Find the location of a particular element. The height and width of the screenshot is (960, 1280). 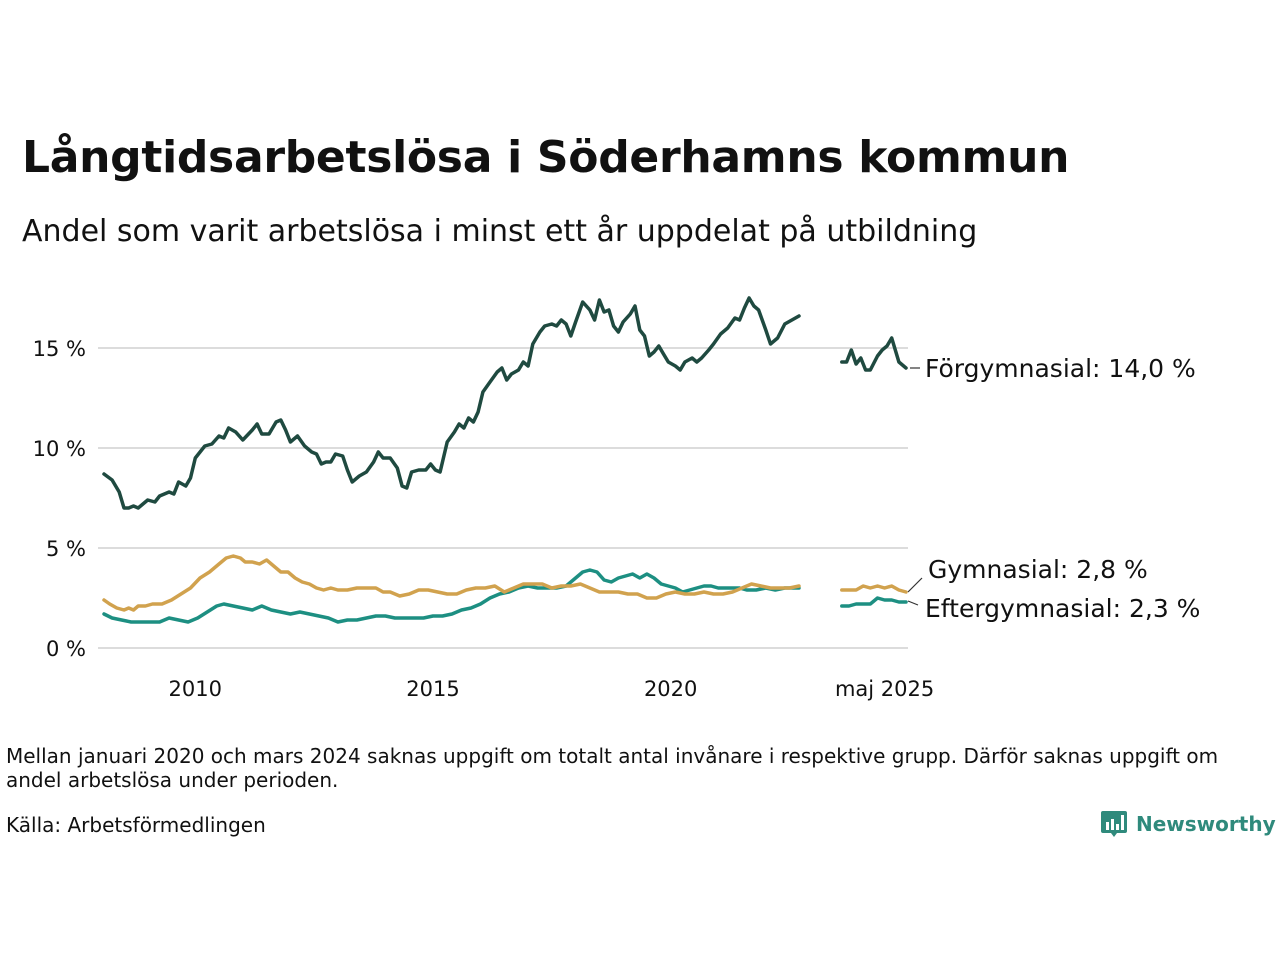

x-tick-label: 2010 is located at coordinates (195, 689).